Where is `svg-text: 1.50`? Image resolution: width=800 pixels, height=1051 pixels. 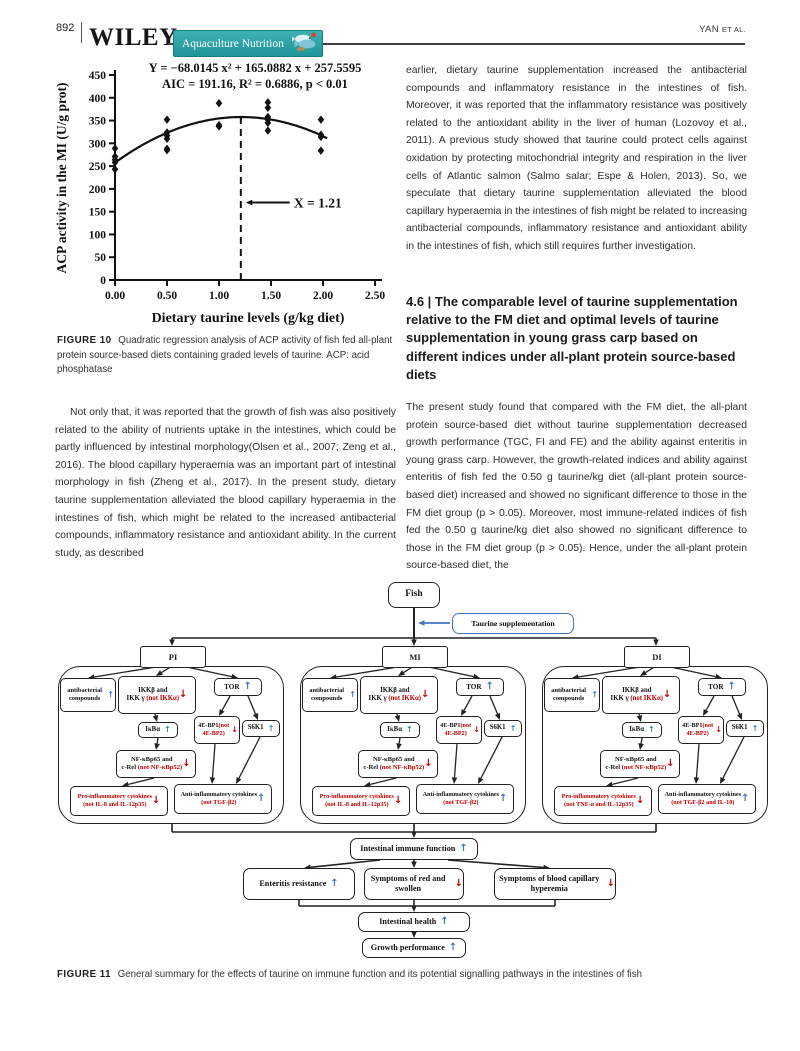 svg-text: 1.50 is located at coordinates (271, 296).